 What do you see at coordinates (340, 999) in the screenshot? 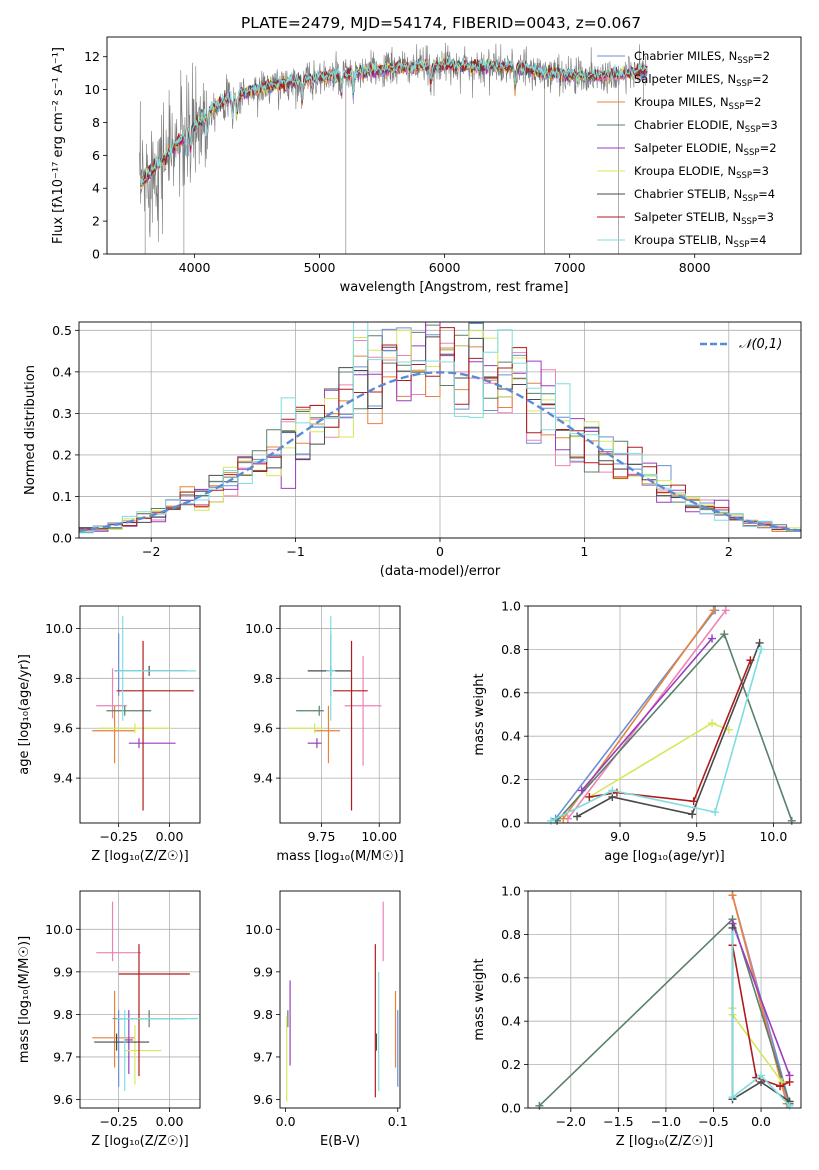
I see `ebv_mass-frame` at bounding box center [340, 999].